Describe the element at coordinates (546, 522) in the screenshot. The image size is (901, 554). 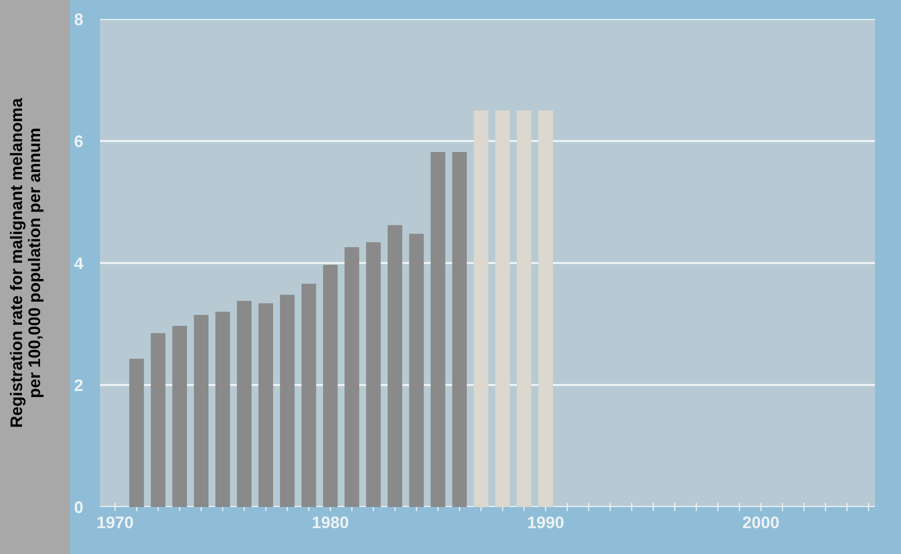
I see `x-tick-label: 1990` at that location.